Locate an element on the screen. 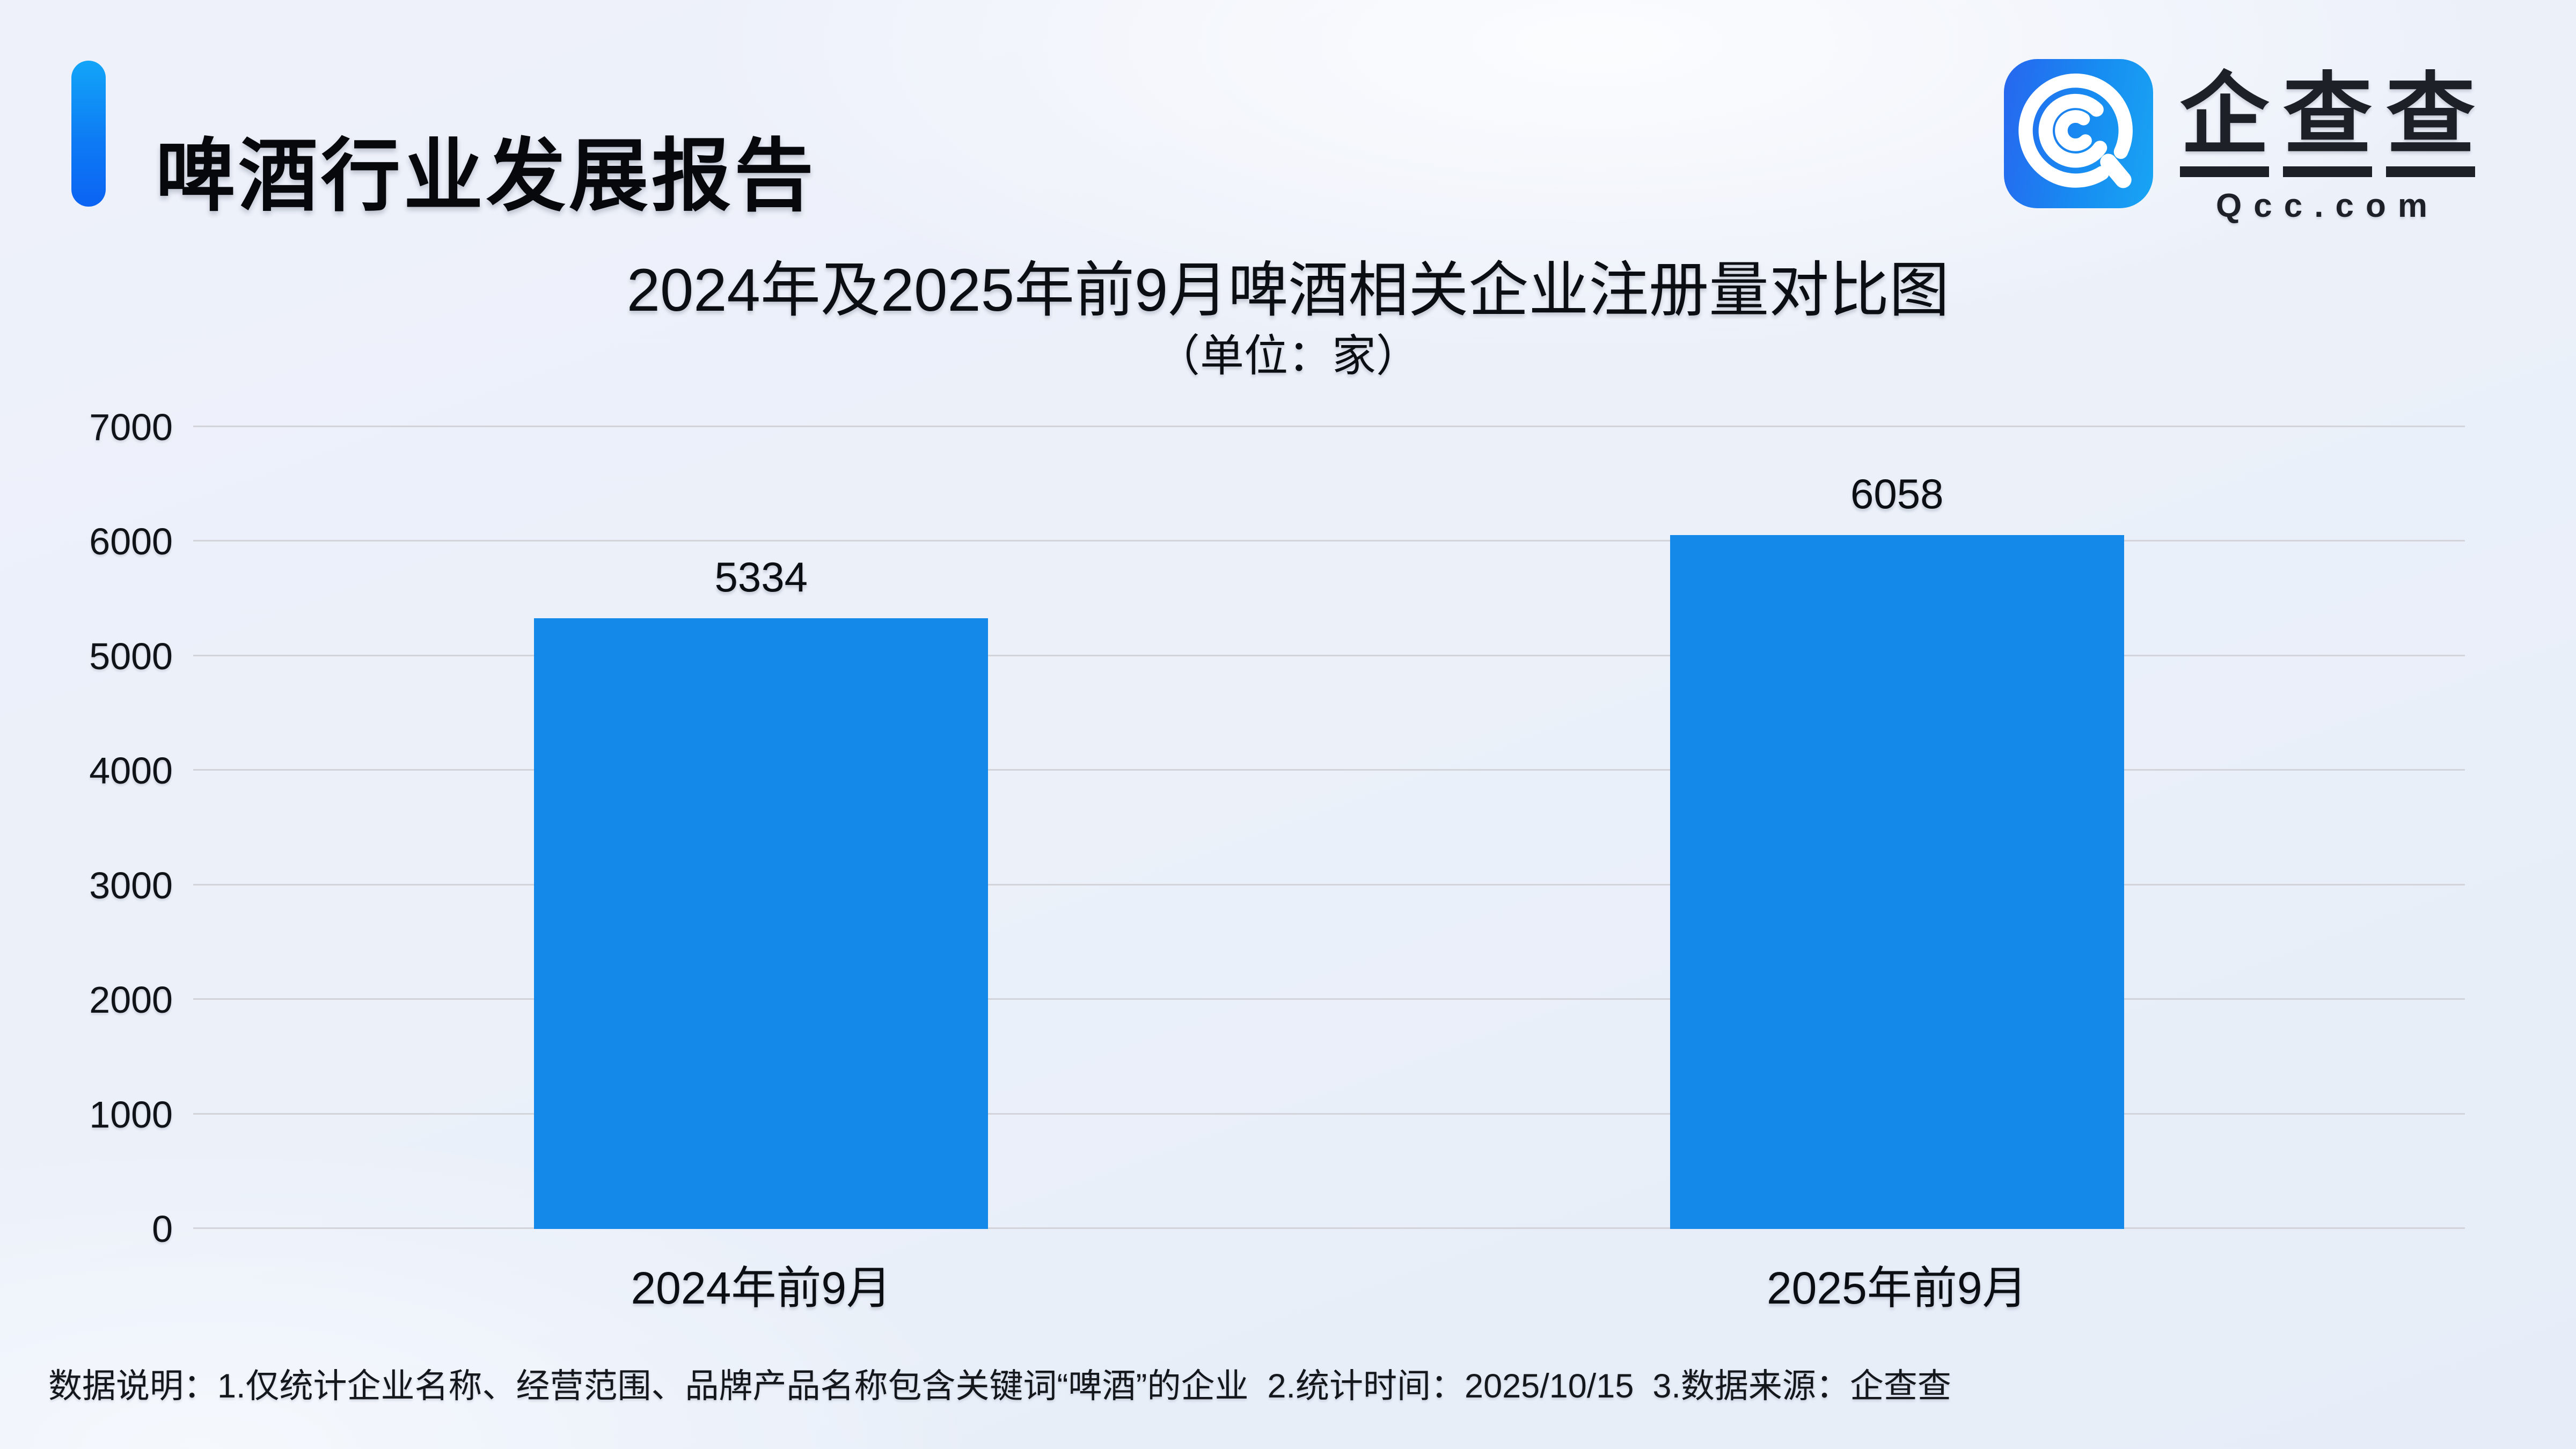  title-accent-bar is located at coordinates (88, 134).